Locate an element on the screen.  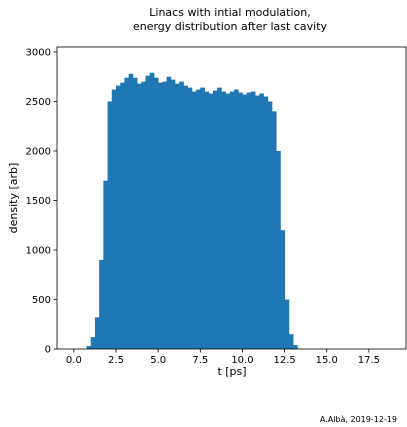
y-tick-label: 1500 is located at coordinates (38, 201).